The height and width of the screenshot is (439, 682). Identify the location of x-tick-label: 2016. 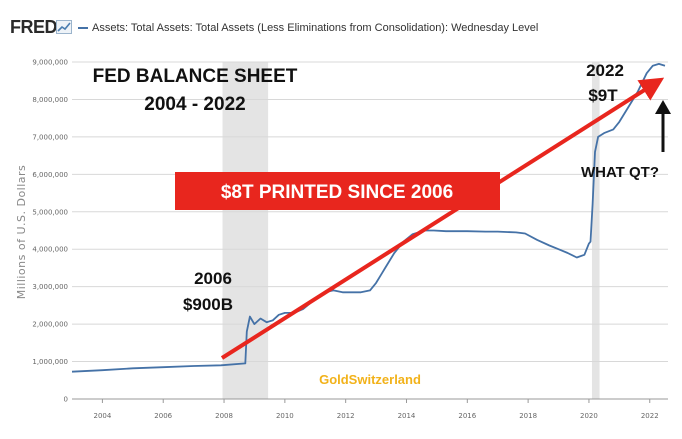
(467, 416).